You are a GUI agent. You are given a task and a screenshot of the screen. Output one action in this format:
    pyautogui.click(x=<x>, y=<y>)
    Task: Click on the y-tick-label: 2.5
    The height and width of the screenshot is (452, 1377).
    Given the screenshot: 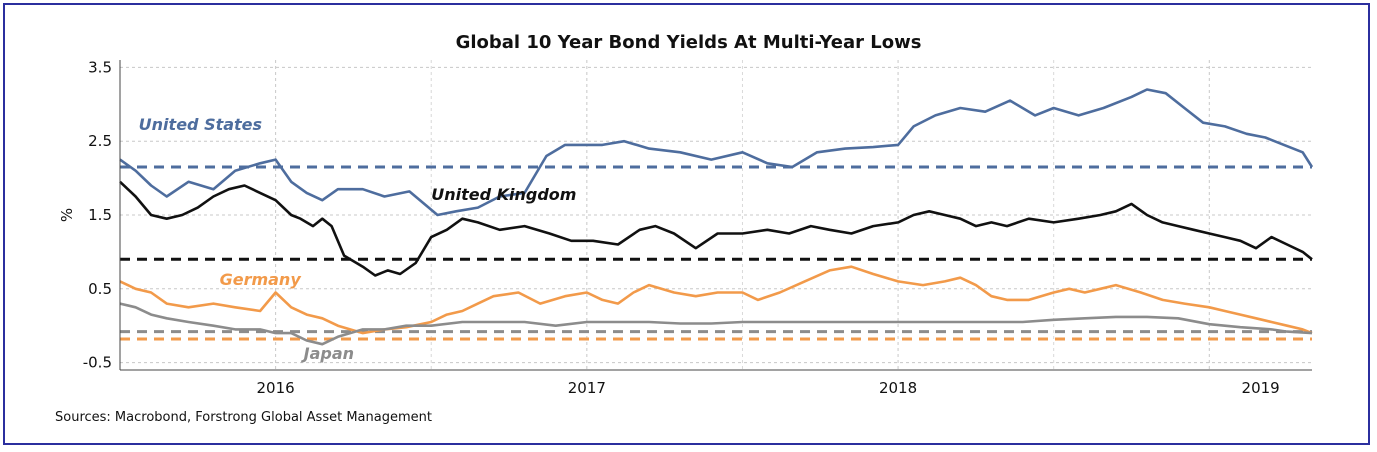 What is the action you would take?
    pyautogui.click(x=100, y=141)
    